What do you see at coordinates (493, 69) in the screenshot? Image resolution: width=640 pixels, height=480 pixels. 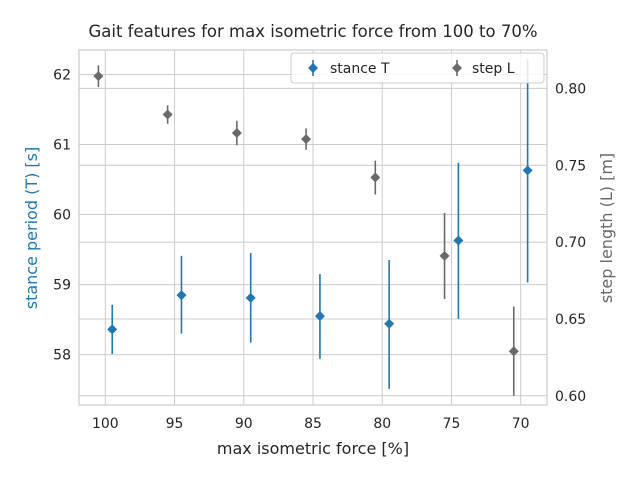 I see `legend-label: step L` at bounding box center [493, 69].